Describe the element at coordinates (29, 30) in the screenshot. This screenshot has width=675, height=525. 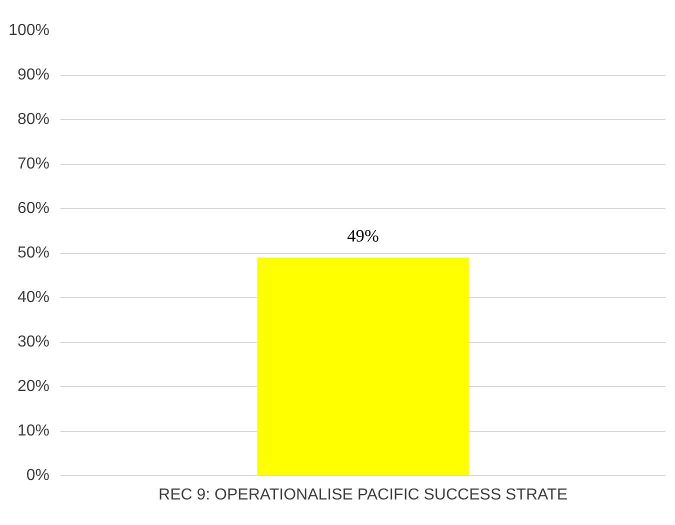
I see `y-tick-label: 100%` at that location.